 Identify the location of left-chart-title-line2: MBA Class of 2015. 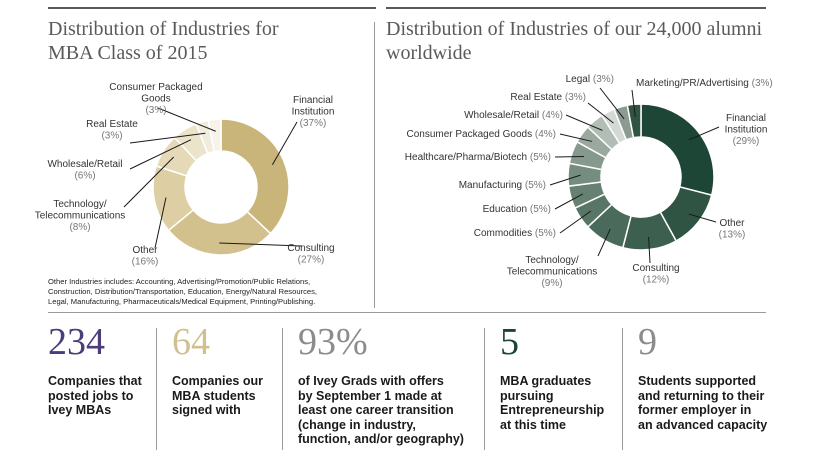
(128, 53).